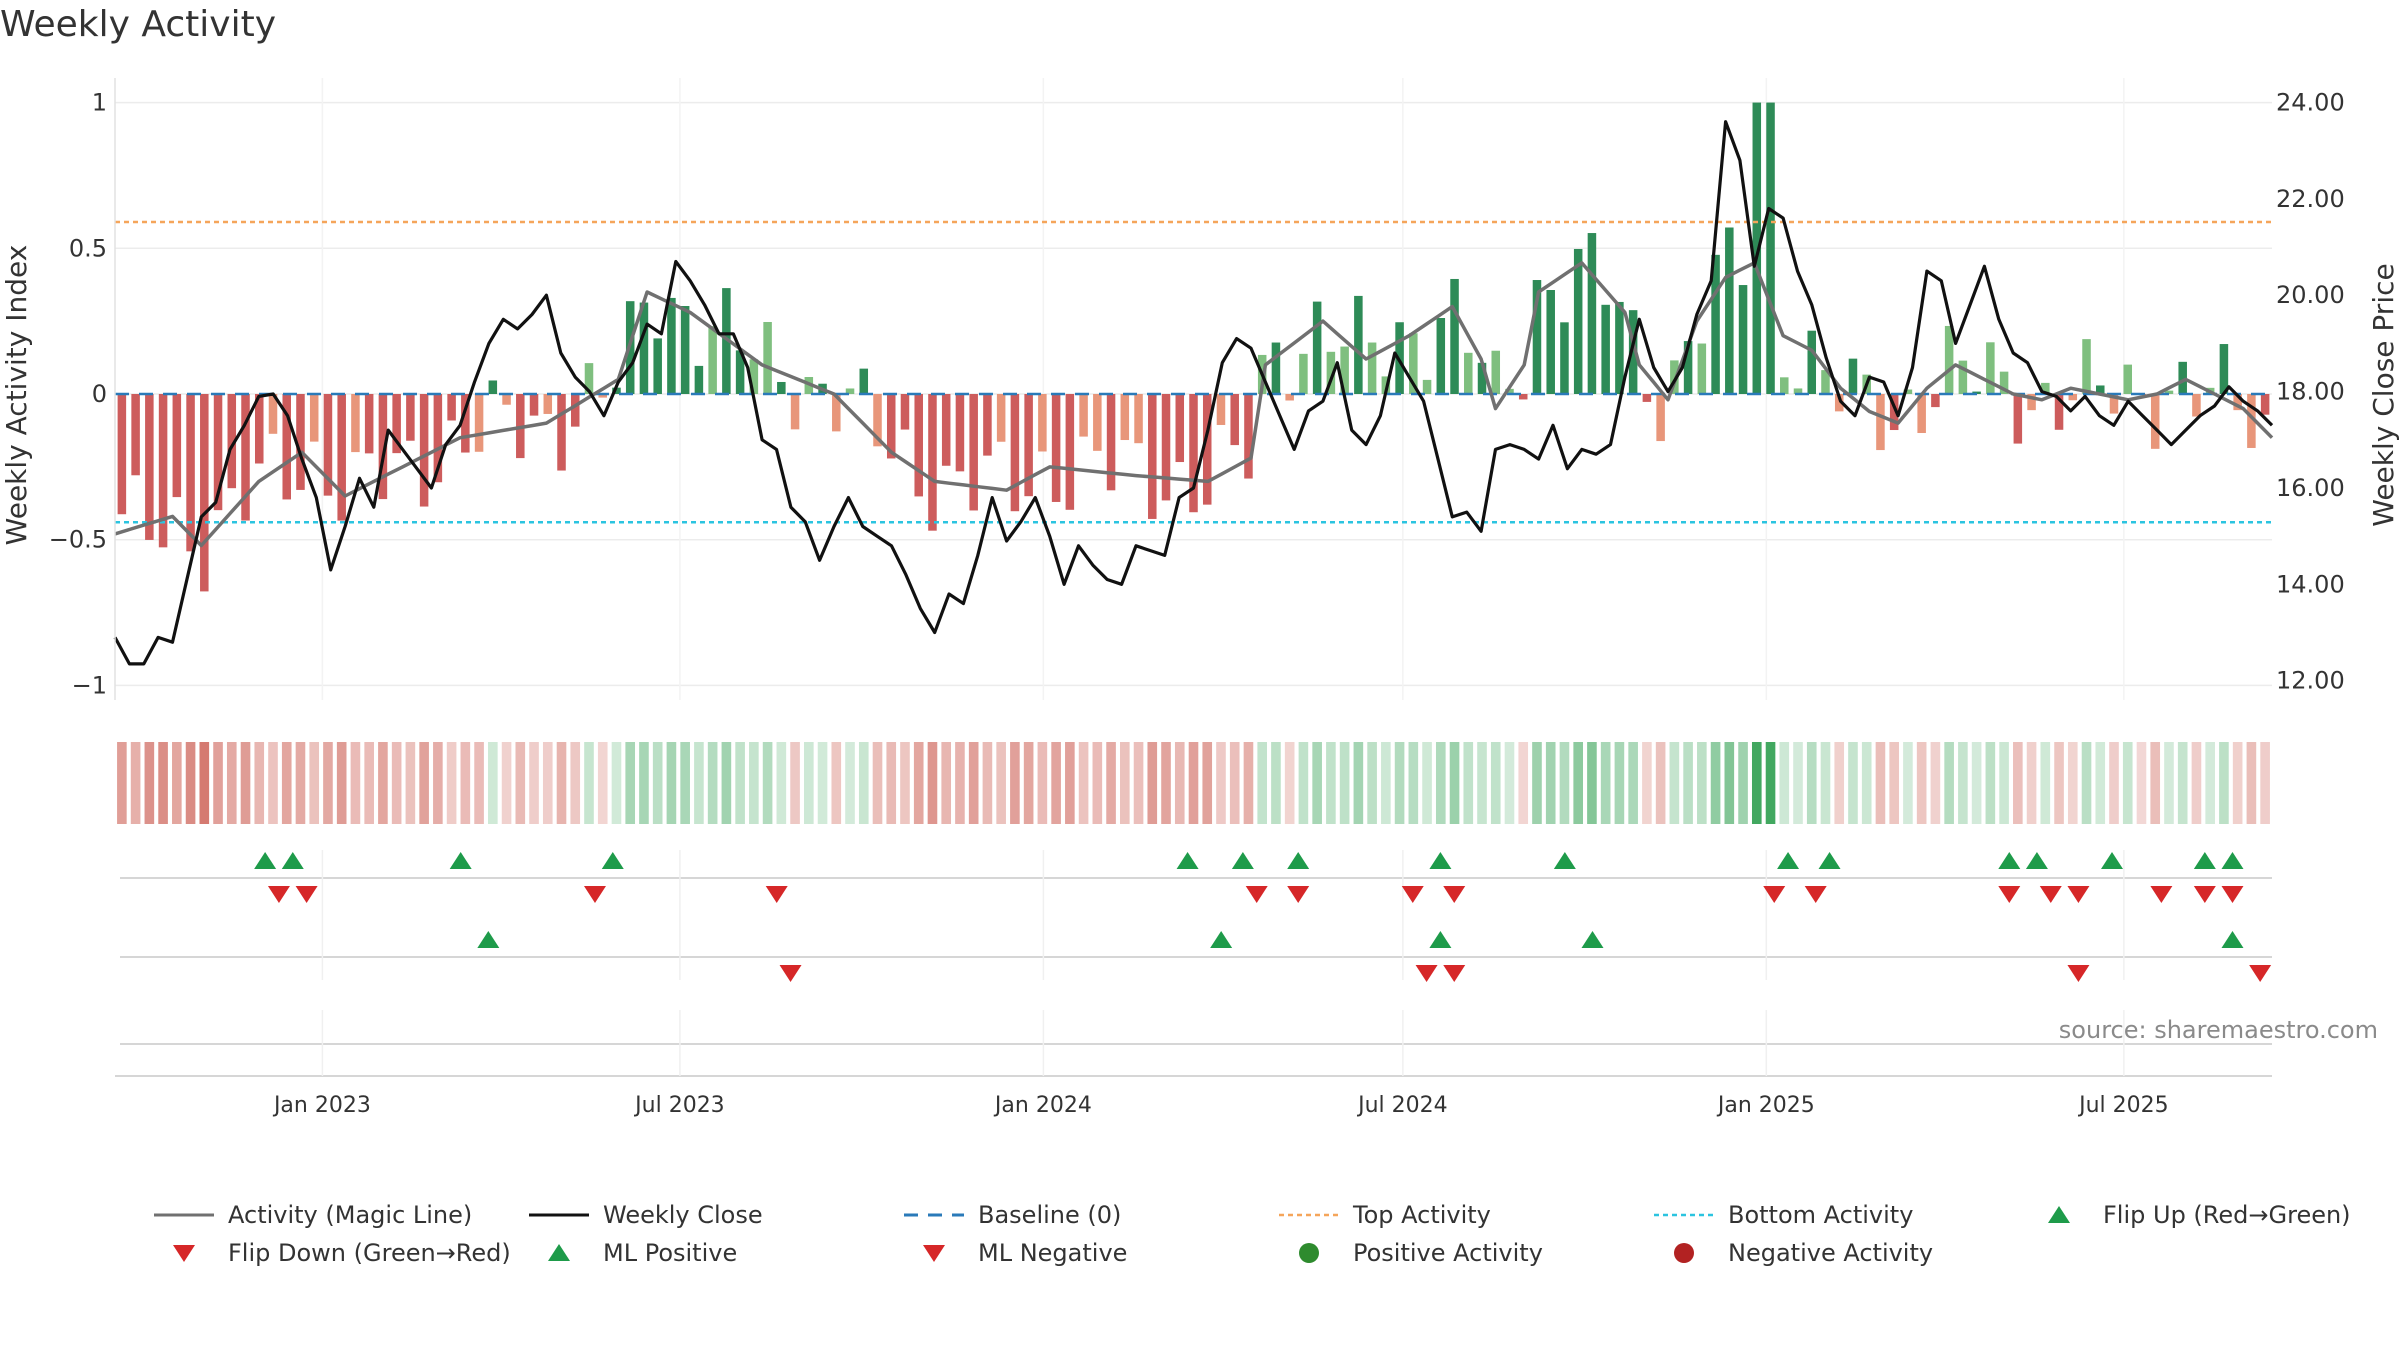  I want to click on legend-label: Weekly Close, so click(683, 1215).